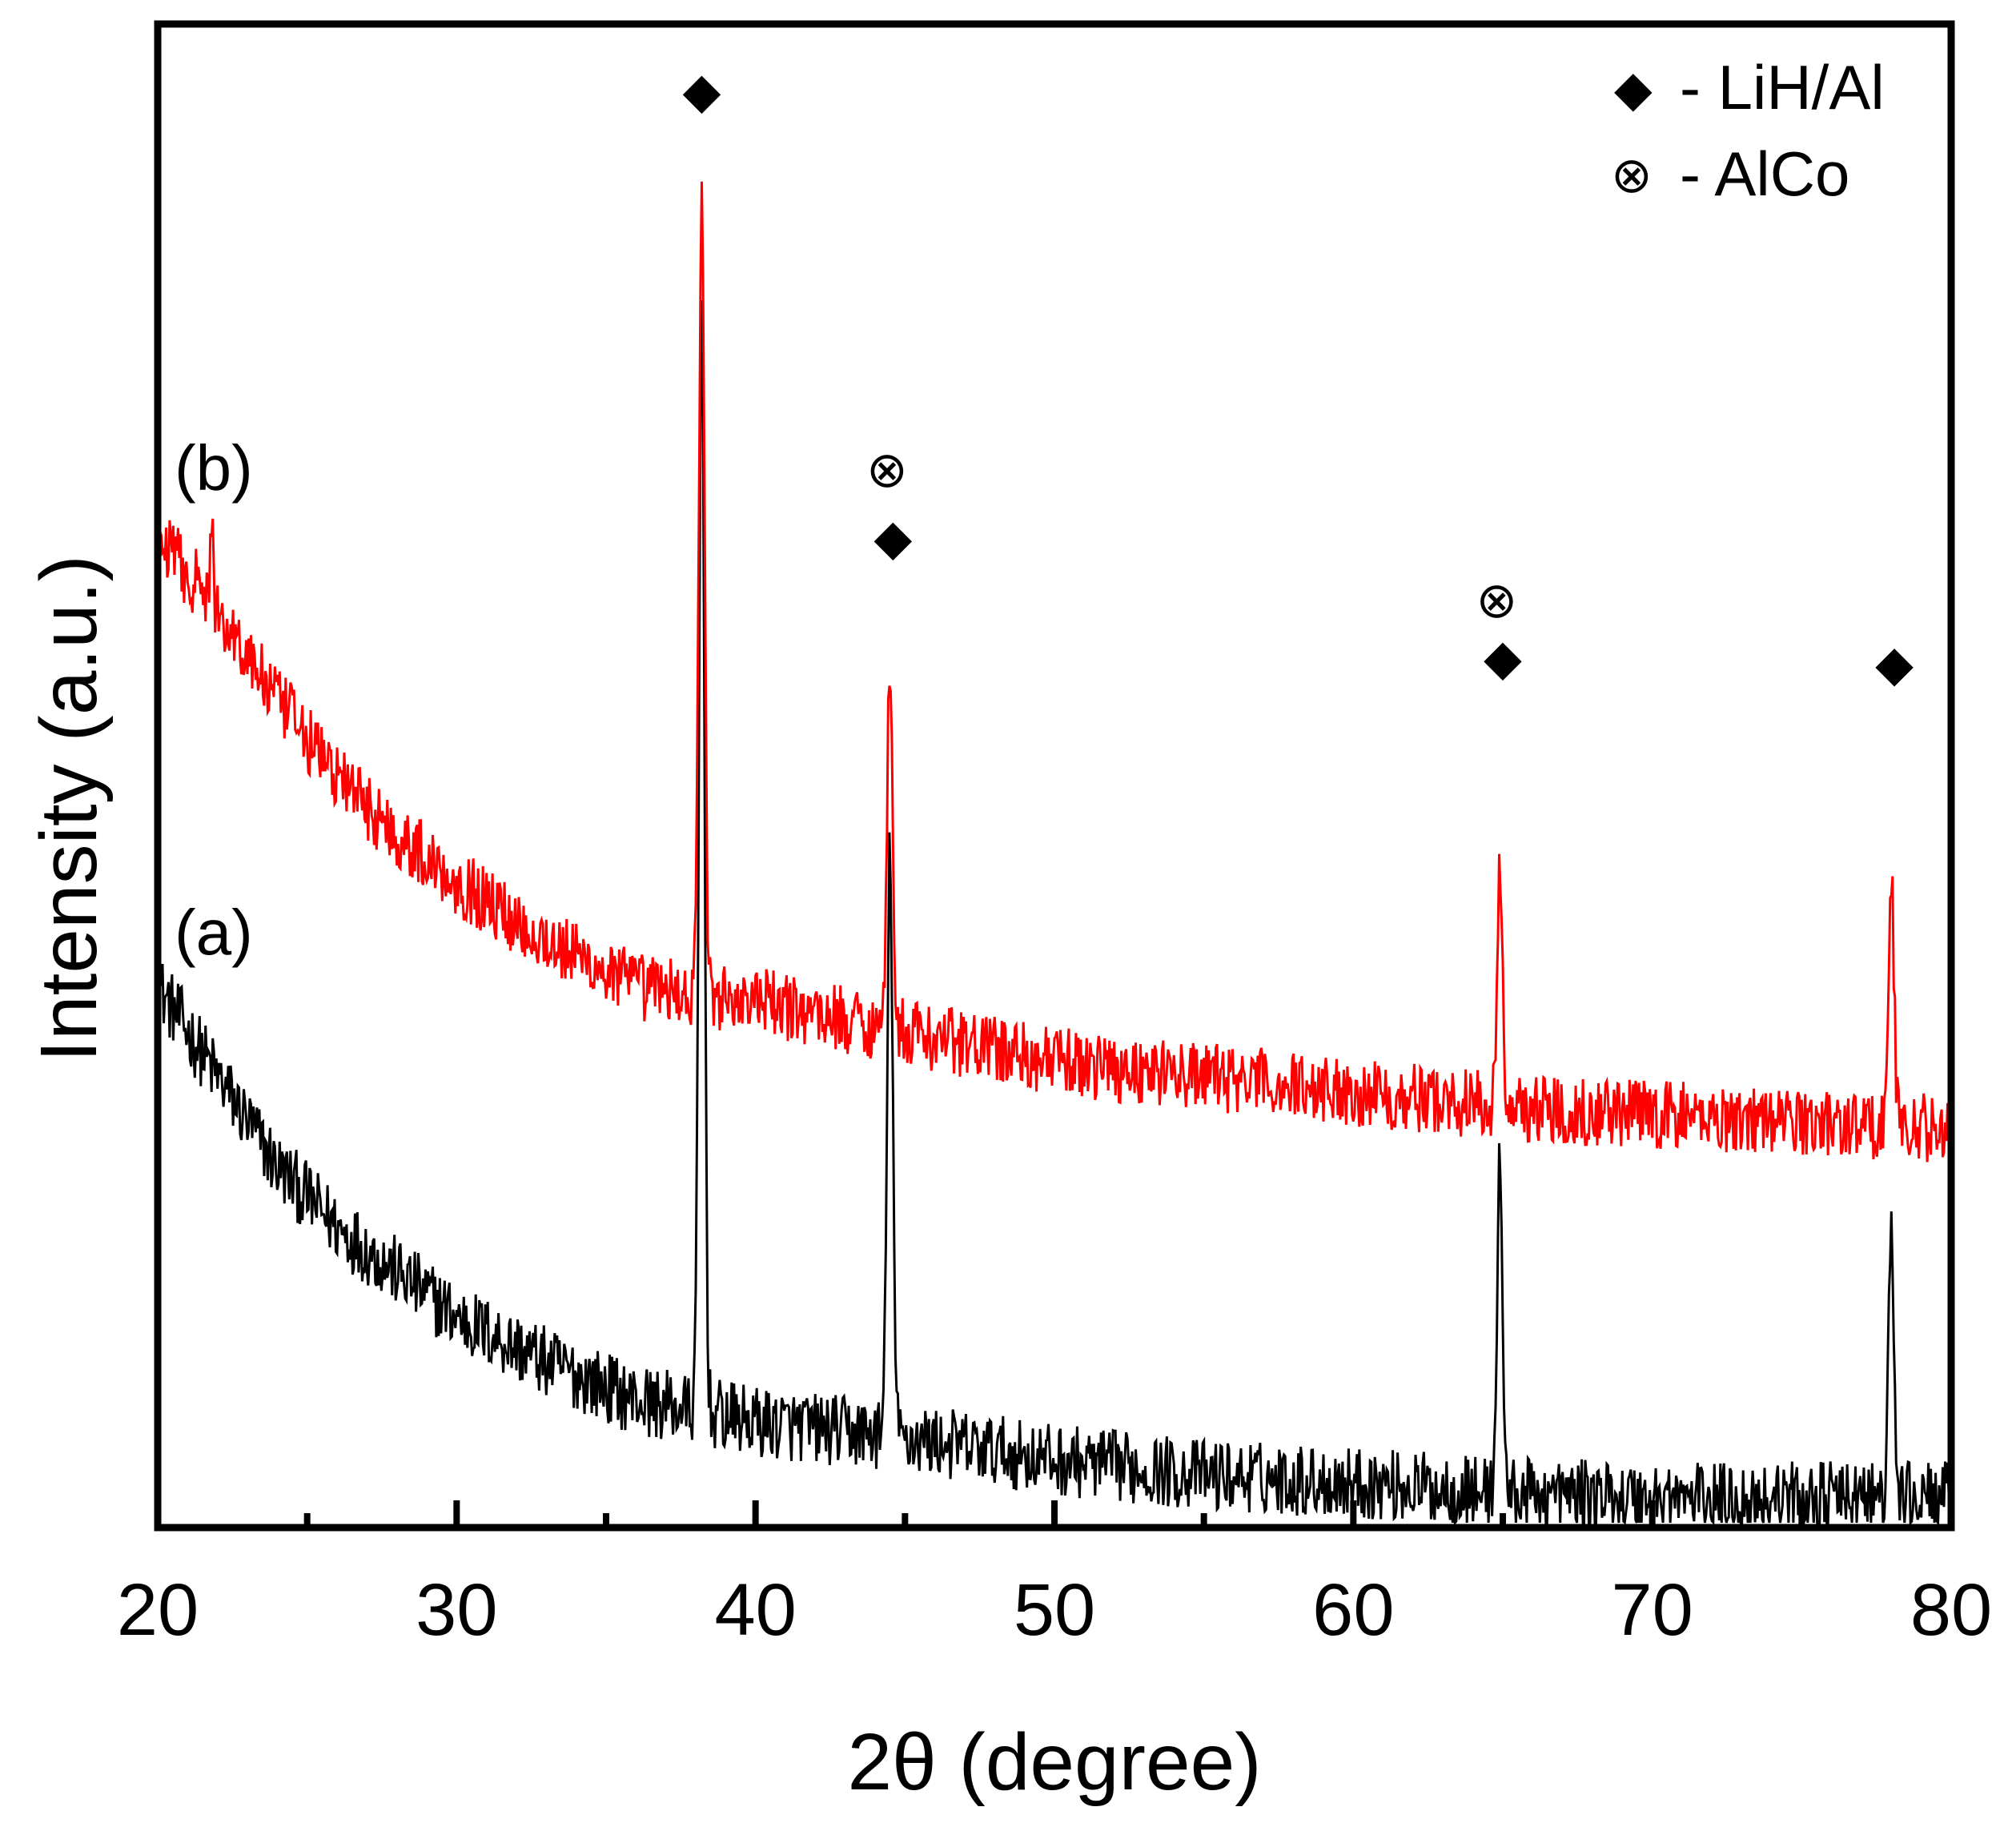 The image size is (2016, 1831). I want to click on tick-labels: 20 30 40 50 60 70 80, so click(1054, 1610).